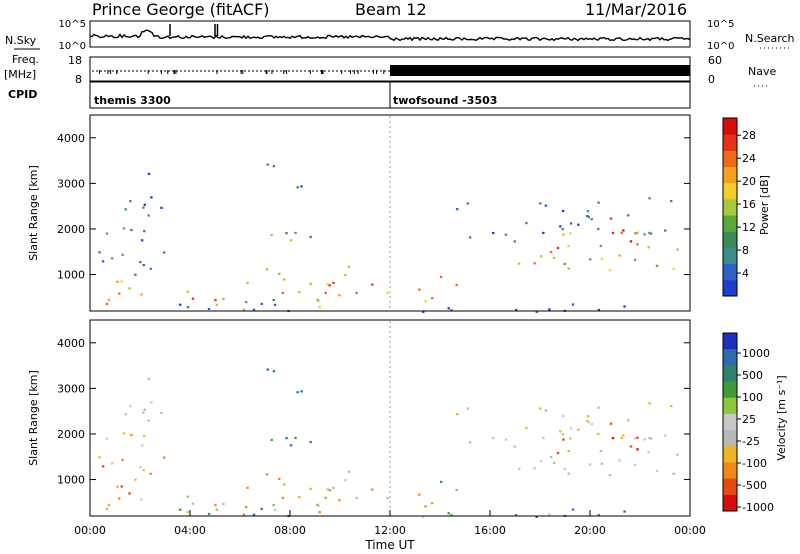 The width and height of the screenshot is (800, 554). Describe the element at coordinates (730, 422) in the screenshot. I see `velocity-colorbar-frame` at that location.